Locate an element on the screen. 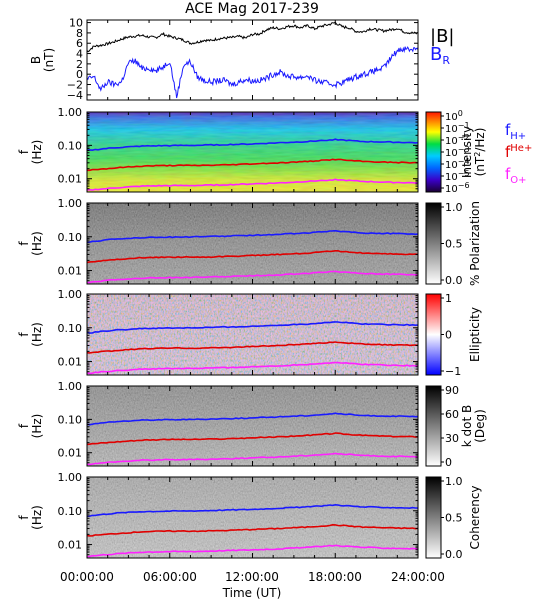 This screenshot has width=550, height=600. legend-gyrofrequency-0: fH+ is located at coordinates (515, 131).